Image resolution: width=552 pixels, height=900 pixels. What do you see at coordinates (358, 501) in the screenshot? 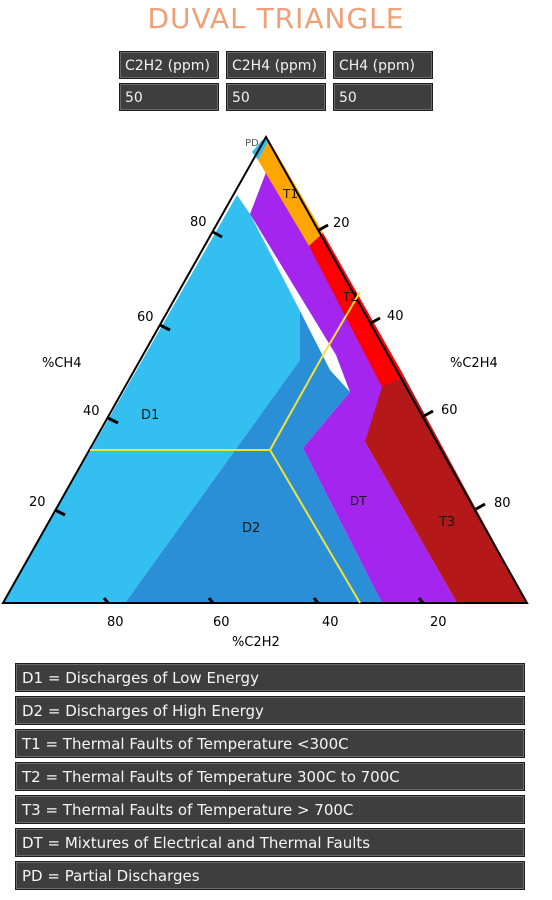
I see `zone-label-dt: DT` at bounding box center [358, 501].